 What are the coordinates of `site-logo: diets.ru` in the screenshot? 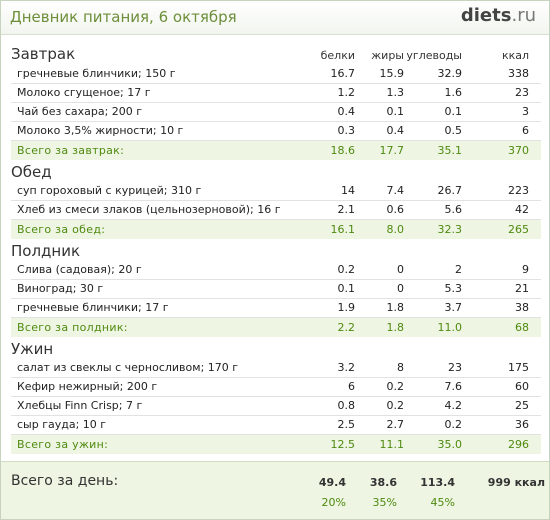 It's located at (498, 15).